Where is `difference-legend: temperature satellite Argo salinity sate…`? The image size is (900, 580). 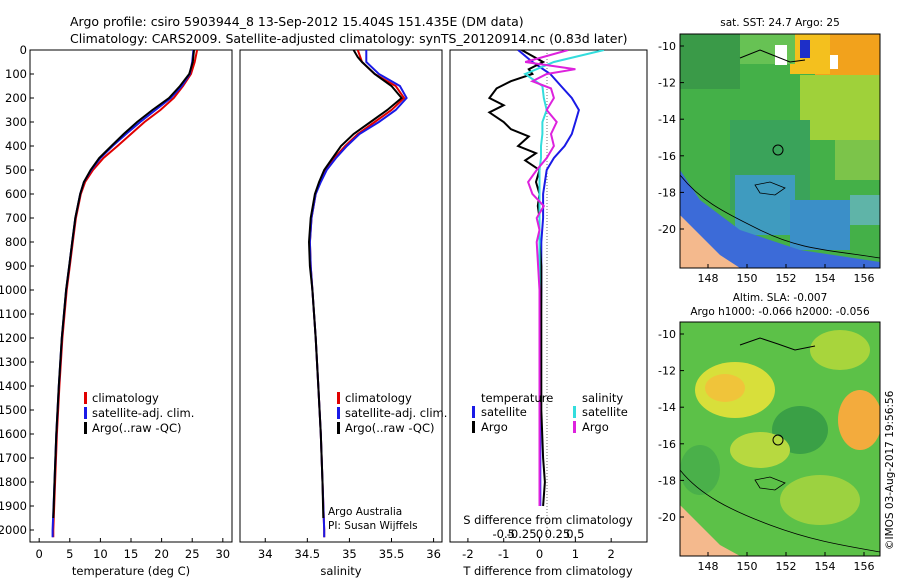
difference-legend: temperature satellite Argo salinity sate… is located at coordinates (550, 412).